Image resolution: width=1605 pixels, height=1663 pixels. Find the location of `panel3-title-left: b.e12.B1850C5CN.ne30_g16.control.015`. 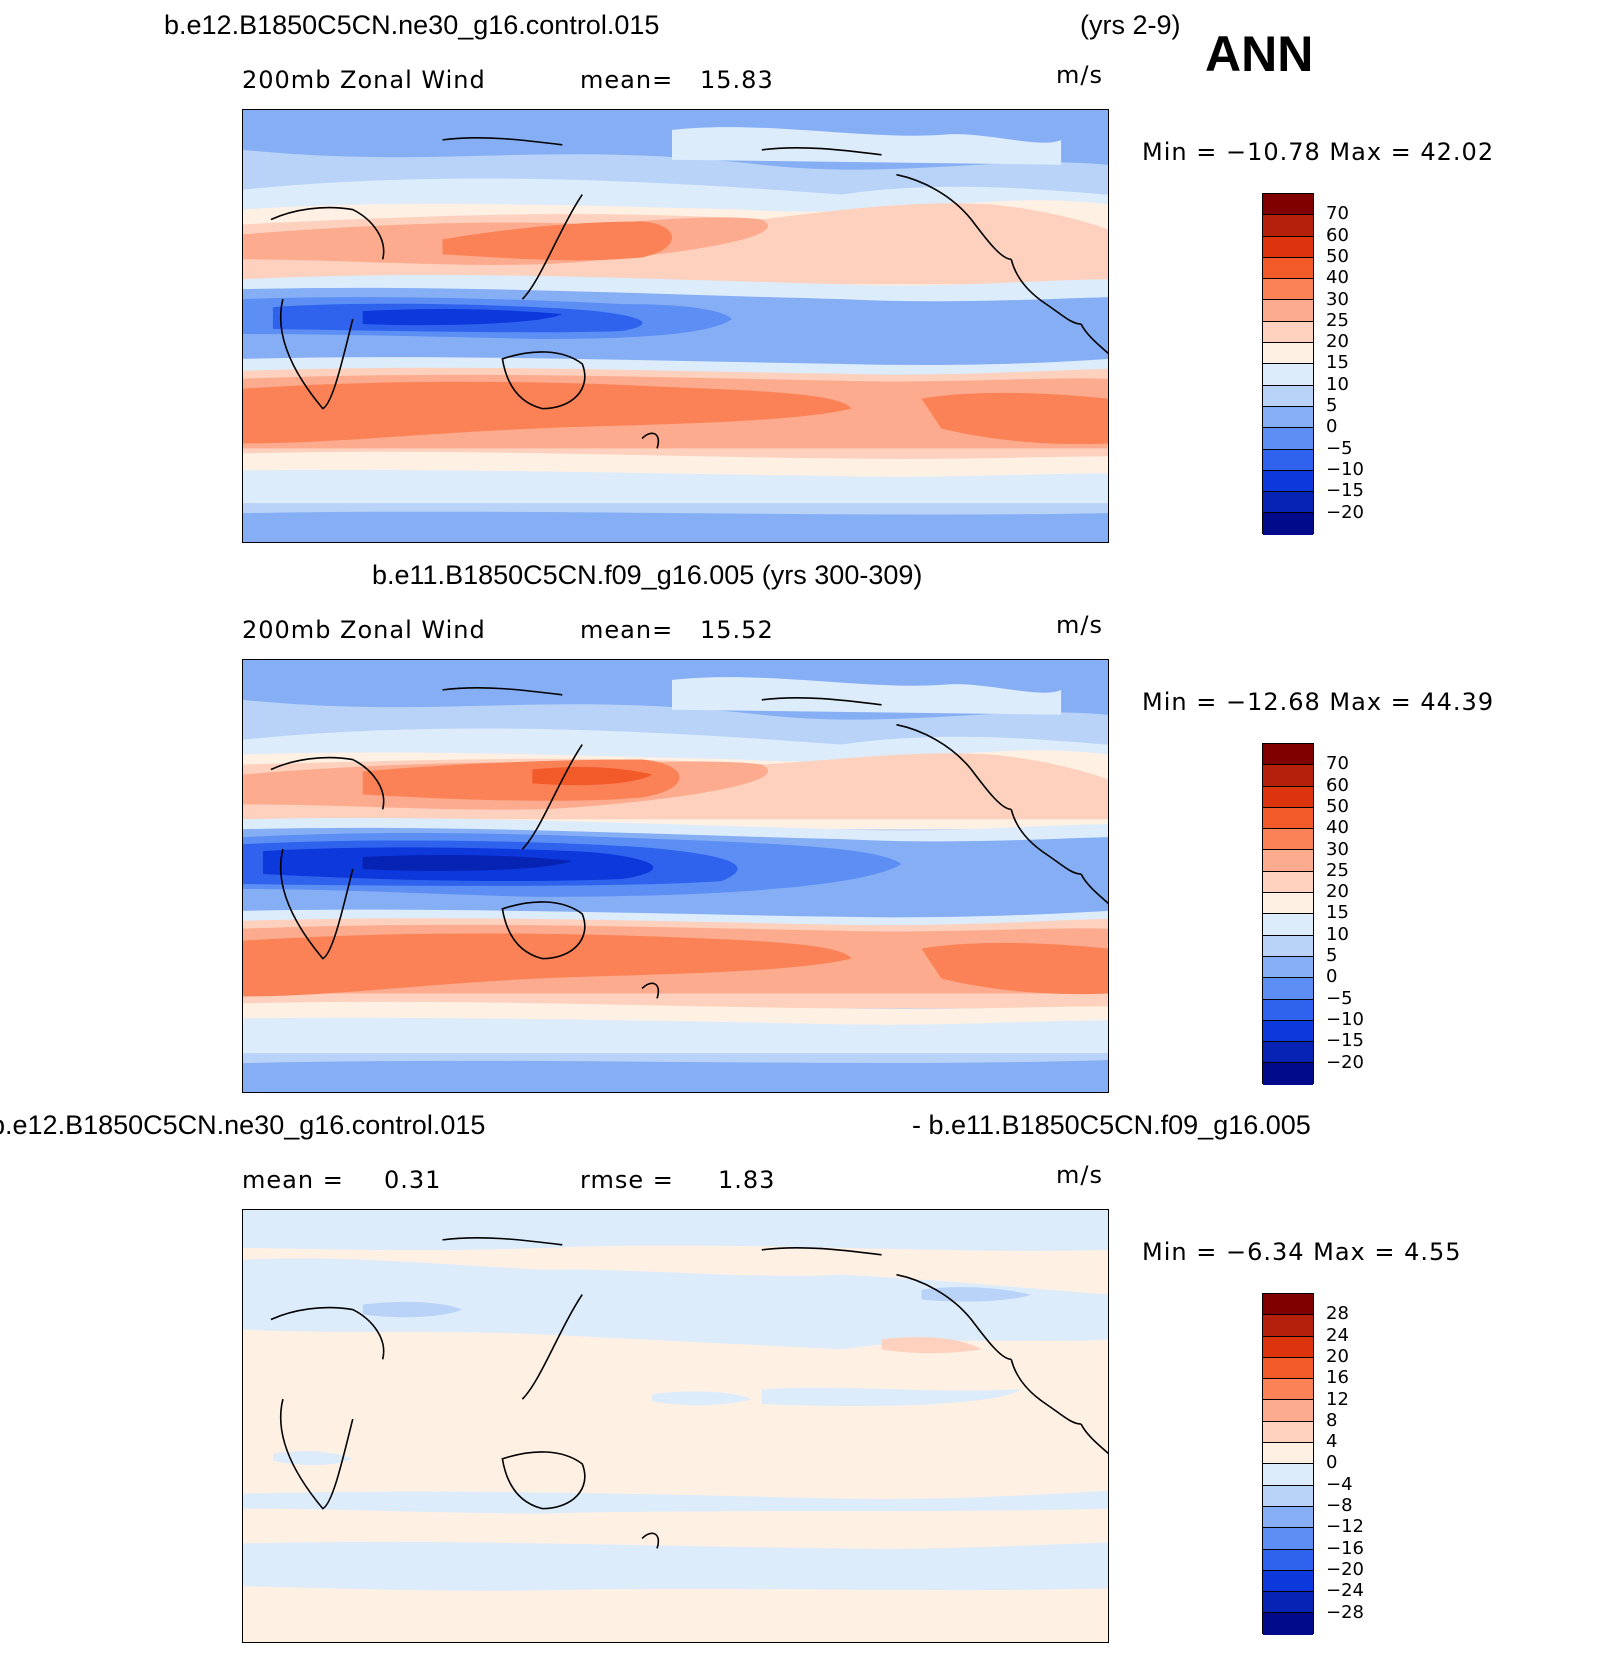

panel3-title-left: b.e12.B1850C5CN.ne30_g16.control.015 is located at coordinates (243, 1125).